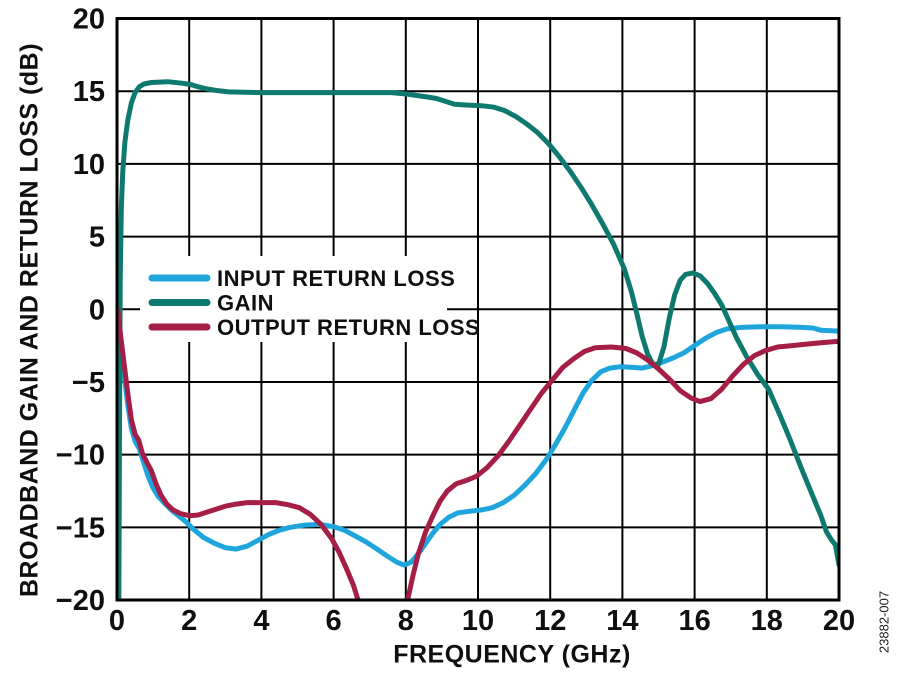  Describe the element at coordinates (89, 20) in the screenshot. I see `y-tick-label-20: 20` at that location.